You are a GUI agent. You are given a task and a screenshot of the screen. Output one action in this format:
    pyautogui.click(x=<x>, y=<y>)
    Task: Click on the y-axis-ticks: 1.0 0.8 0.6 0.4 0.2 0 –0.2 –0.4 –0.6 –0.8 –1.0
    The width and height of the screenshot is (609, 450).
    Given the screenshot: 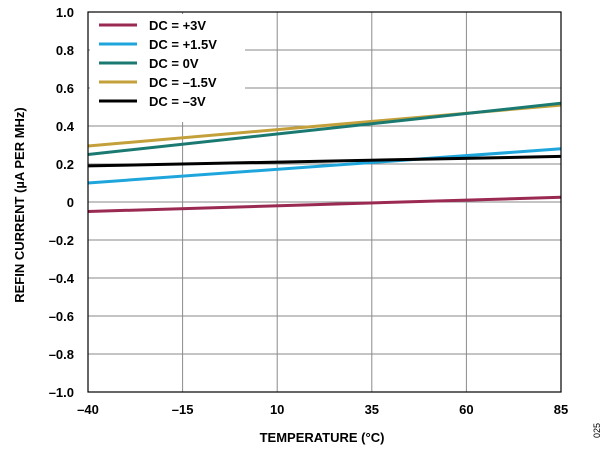 What is the action you would take?
    pyautogui.click(x=62, y=202)
    